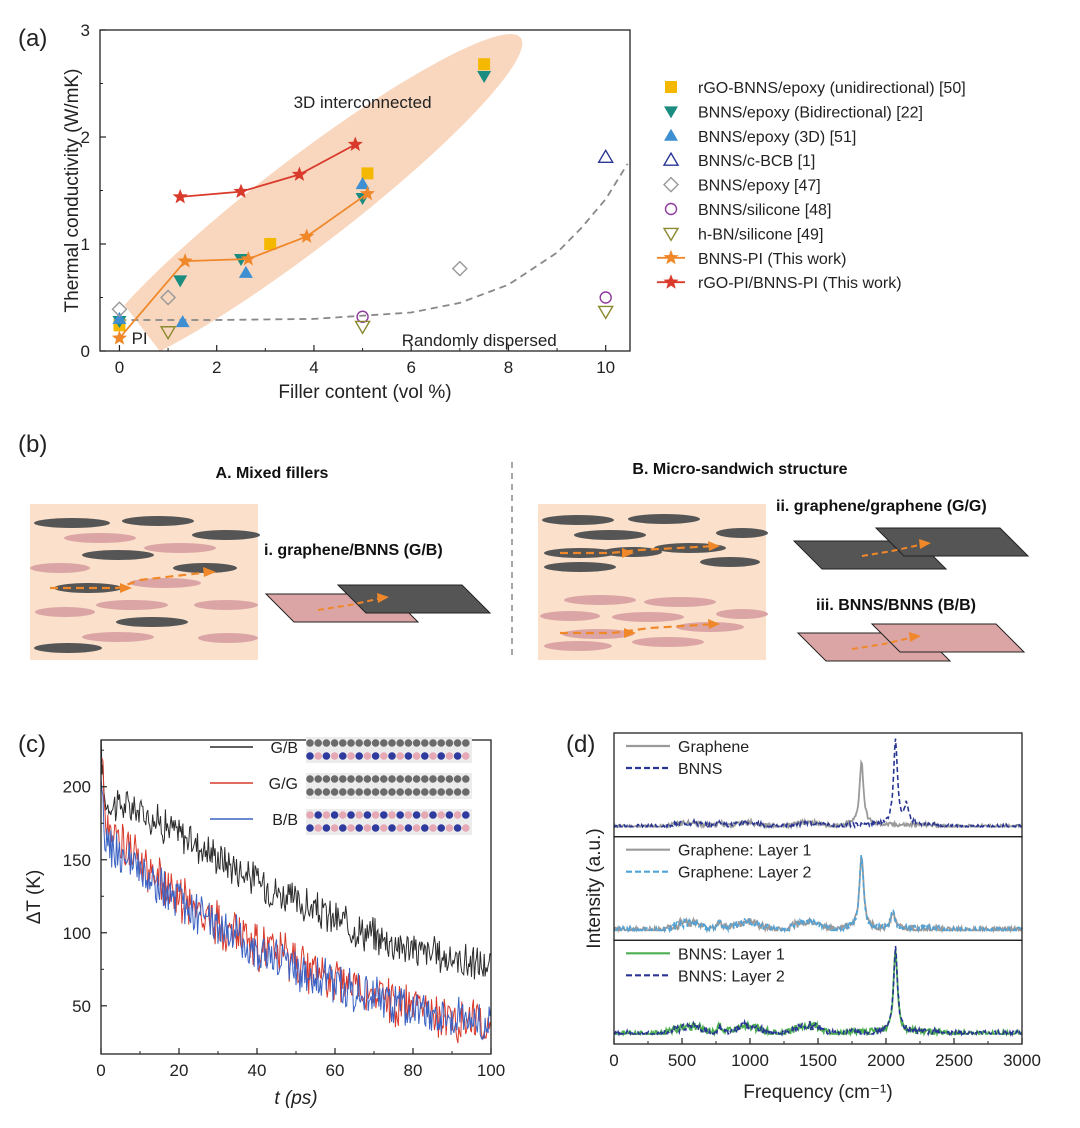  I want to click on x-tick-label: 1000, so click(750, 1060).